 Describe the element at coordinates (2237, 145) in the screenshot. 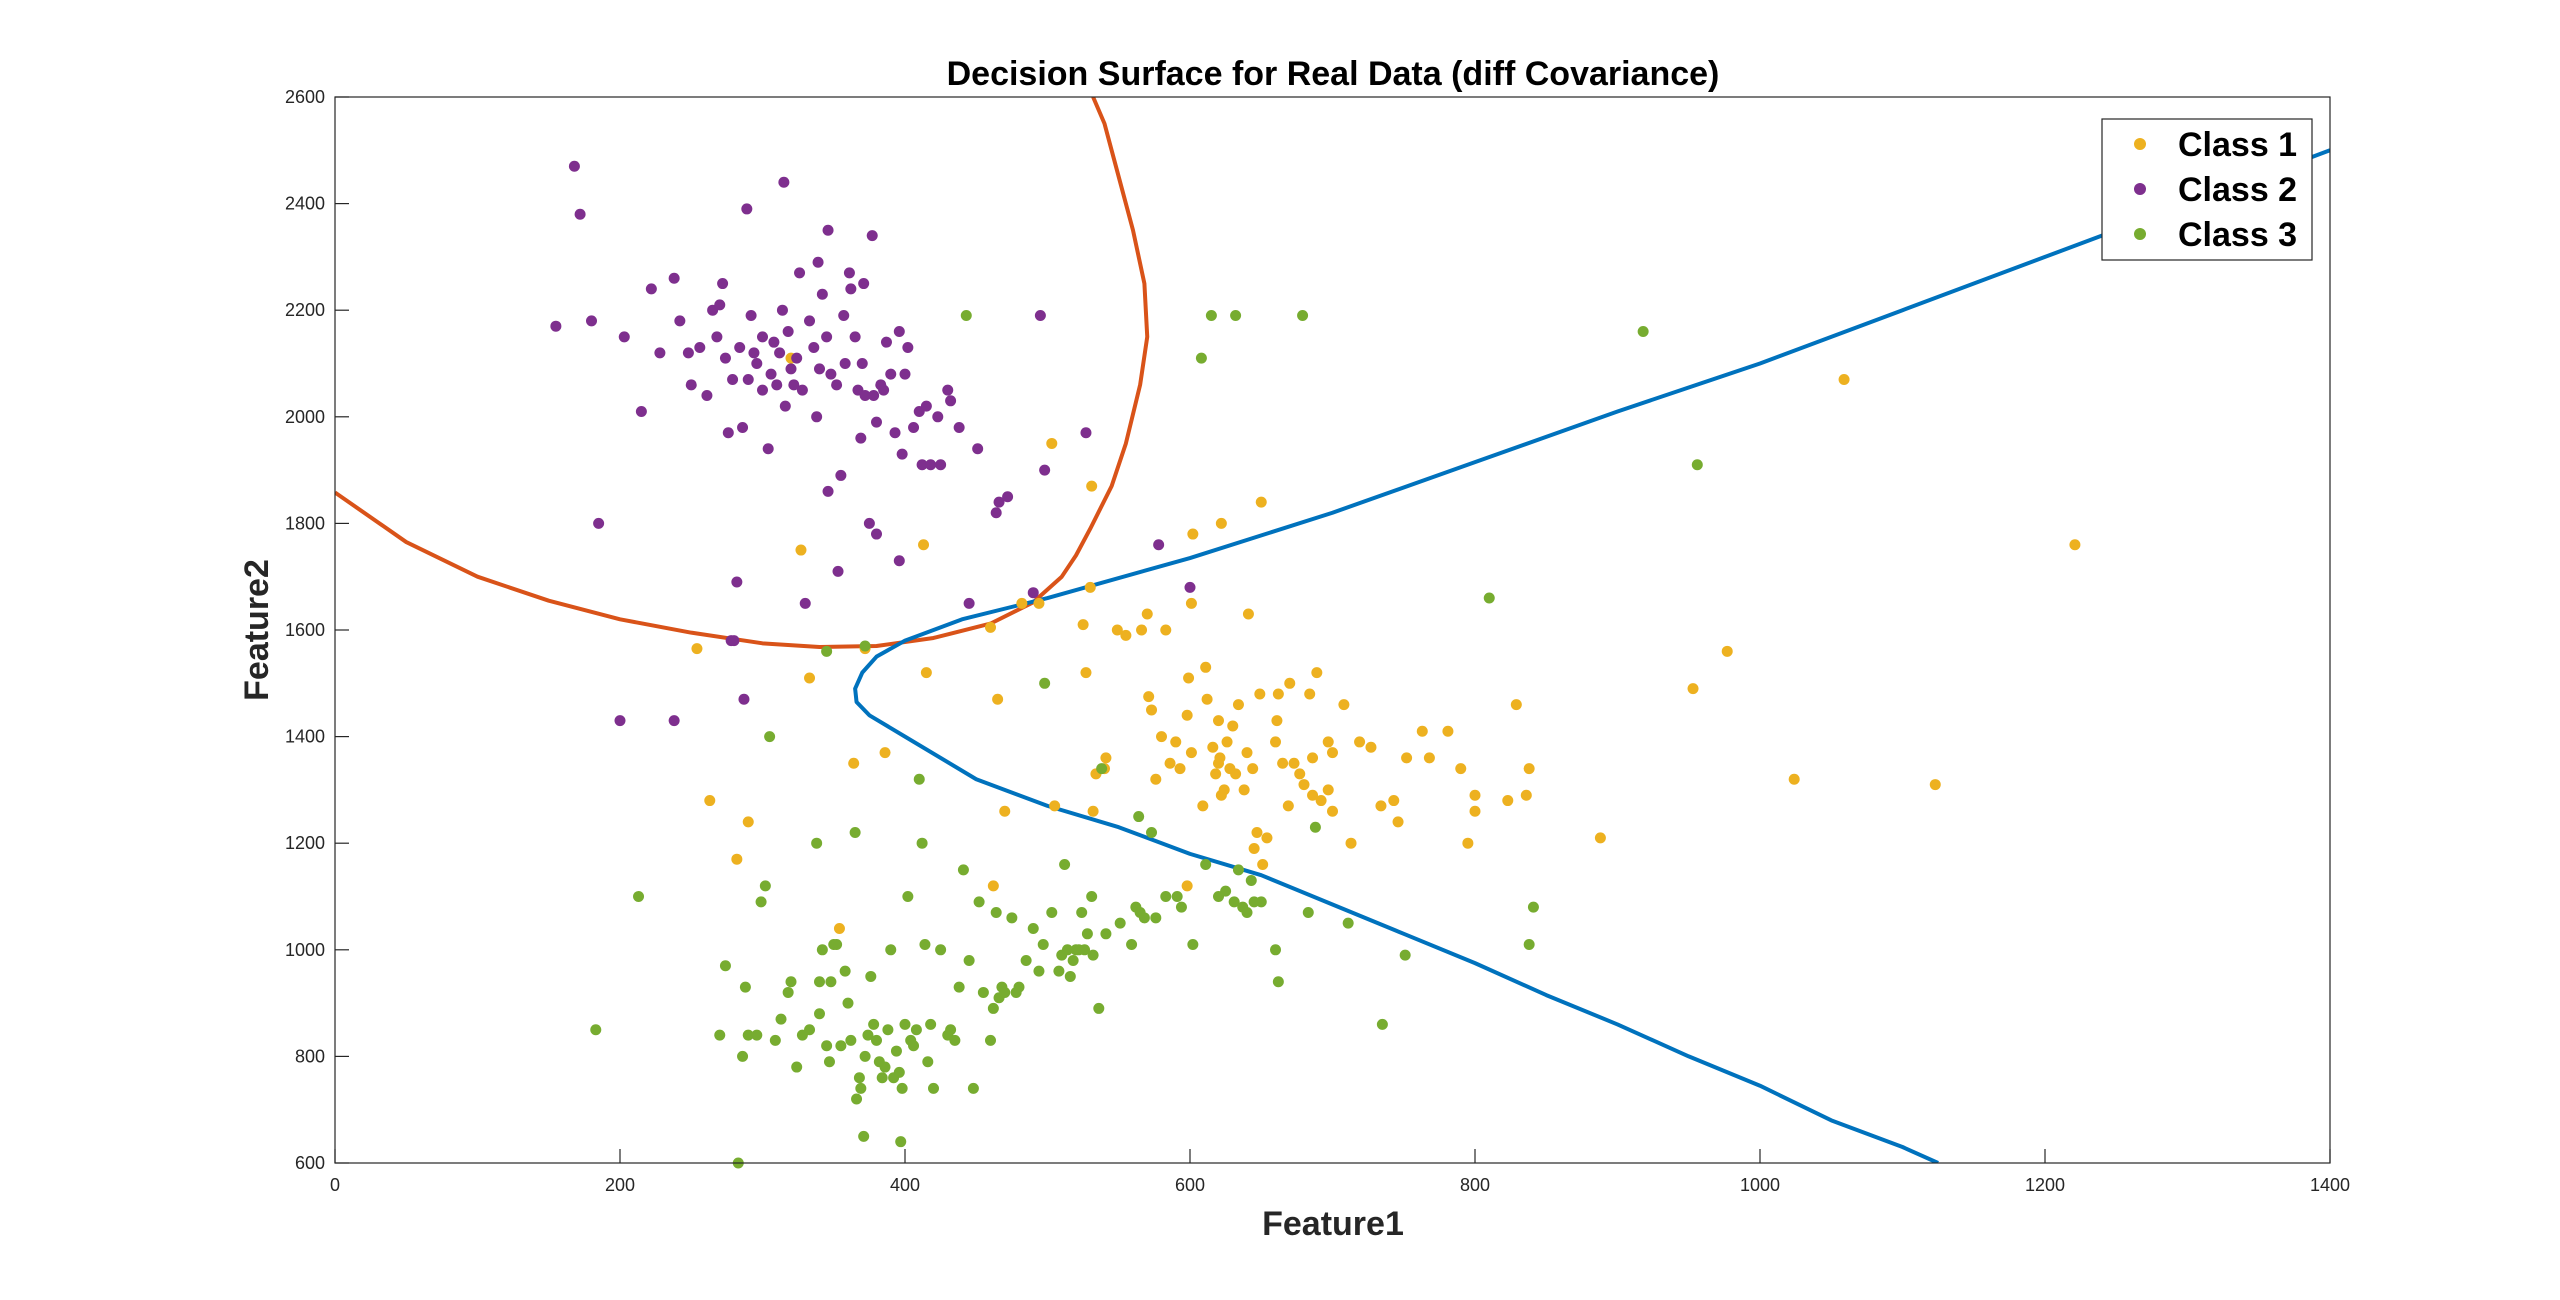

I see `legend-label-class-1: Class 1` at that location.